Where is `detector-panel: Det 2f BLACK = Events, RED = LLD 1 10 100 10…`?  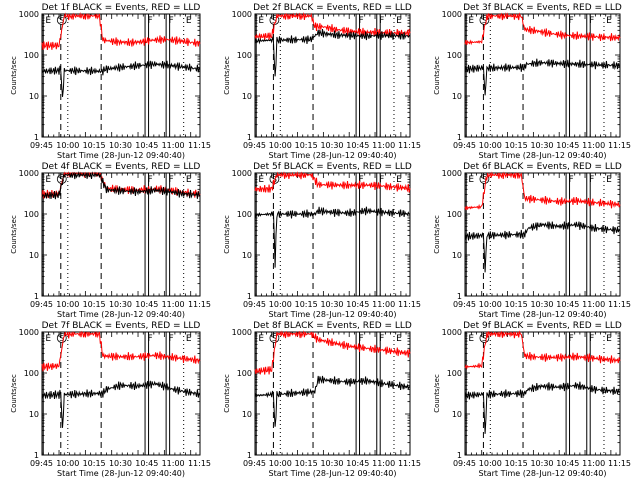
detector-panel: Det 2f BLACK = Events, RED = LLD 1 10 100 10… is located at coordinates (322, 81).